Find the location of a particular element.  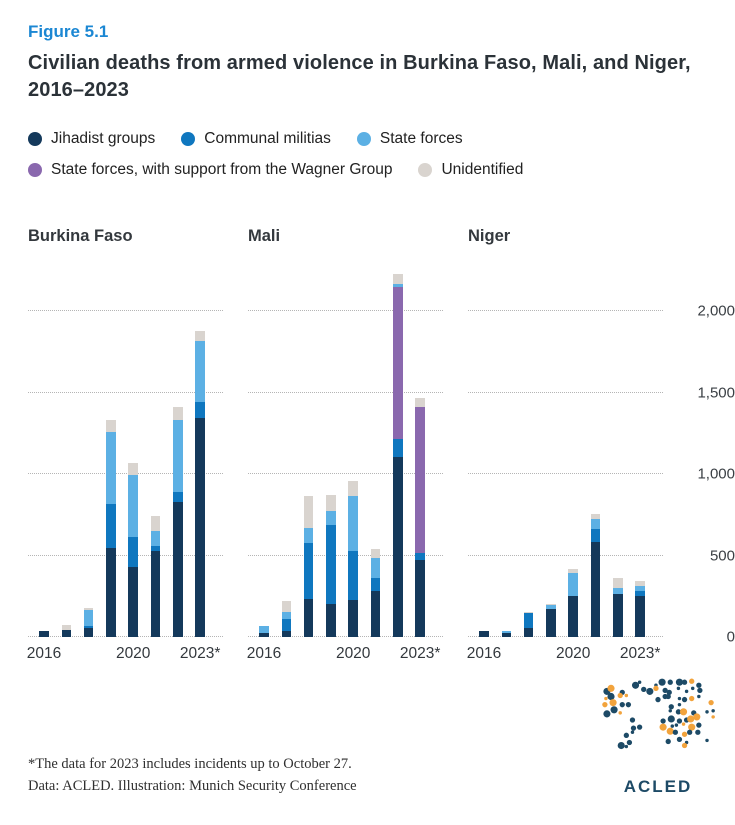

acled-globe-icon is located at coordinates (658, 714).